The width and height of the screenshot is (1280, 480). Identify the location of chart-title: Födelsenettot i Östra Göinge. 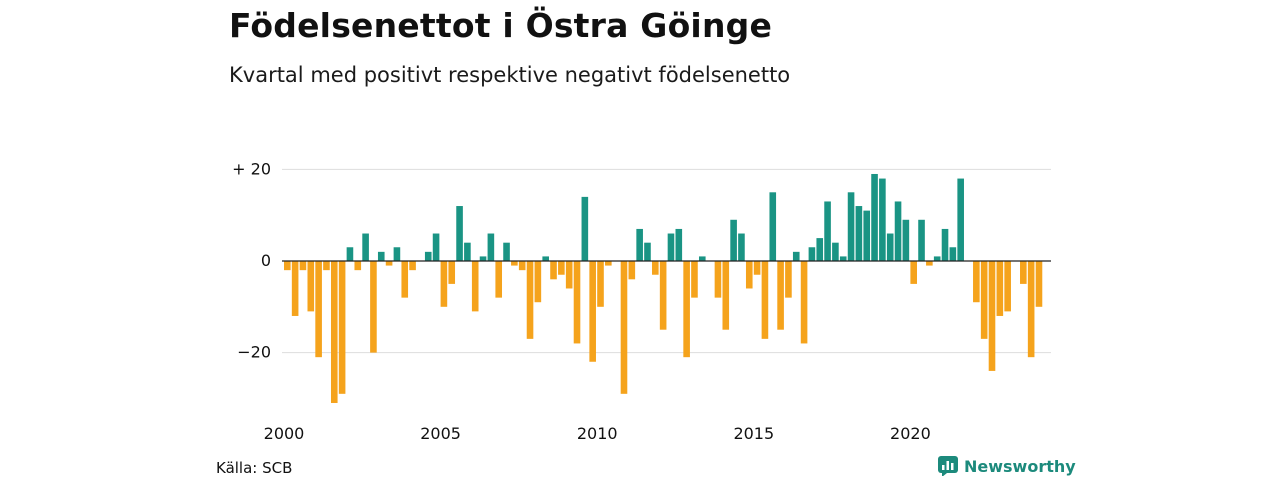
(501, 25).